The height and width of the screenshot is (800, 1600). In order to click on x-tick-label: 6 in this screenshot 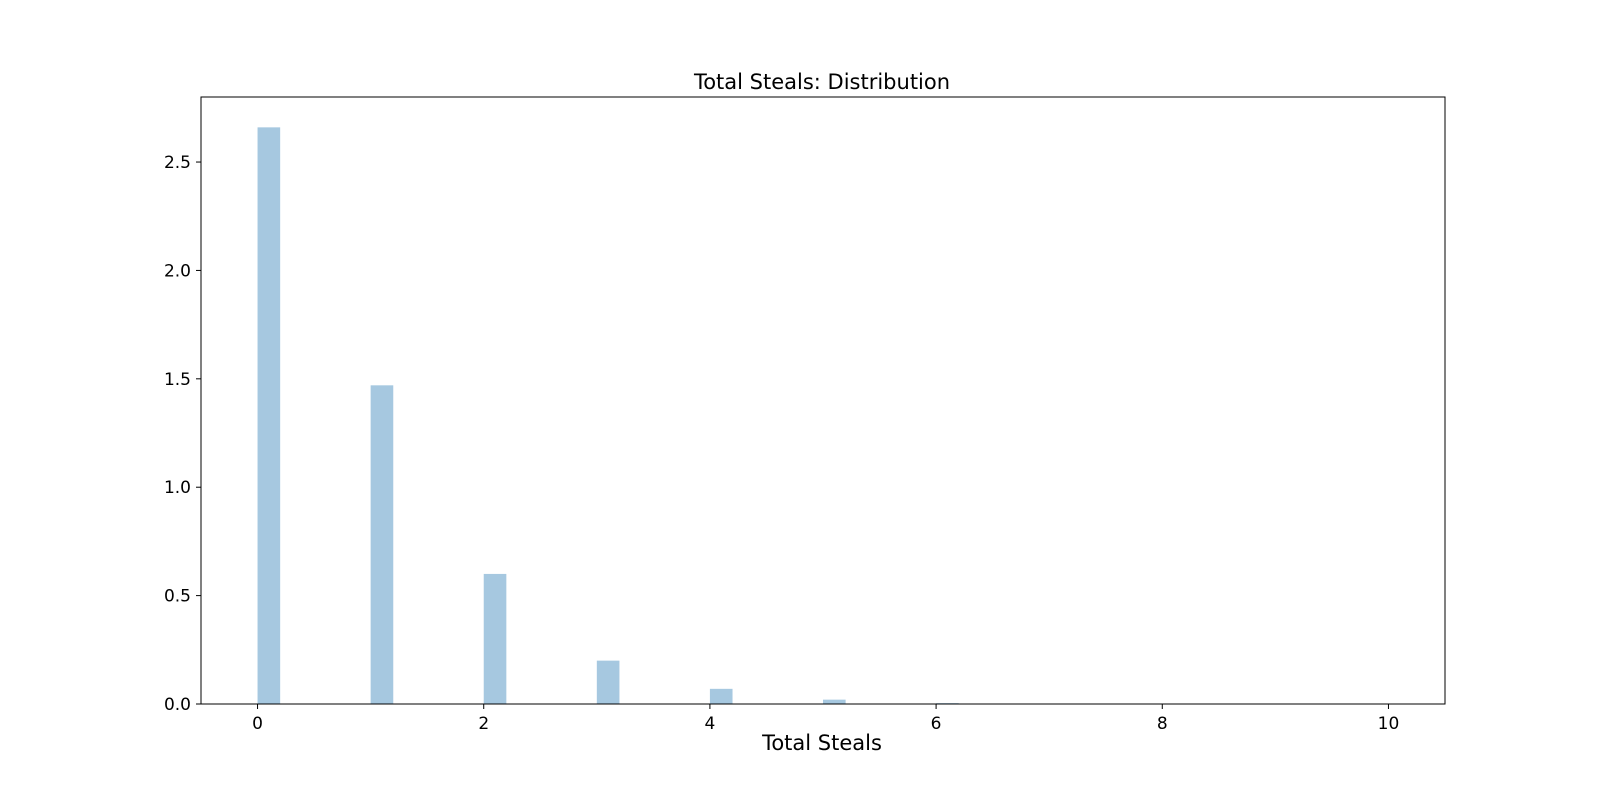, I will do `click(936, 724)`.